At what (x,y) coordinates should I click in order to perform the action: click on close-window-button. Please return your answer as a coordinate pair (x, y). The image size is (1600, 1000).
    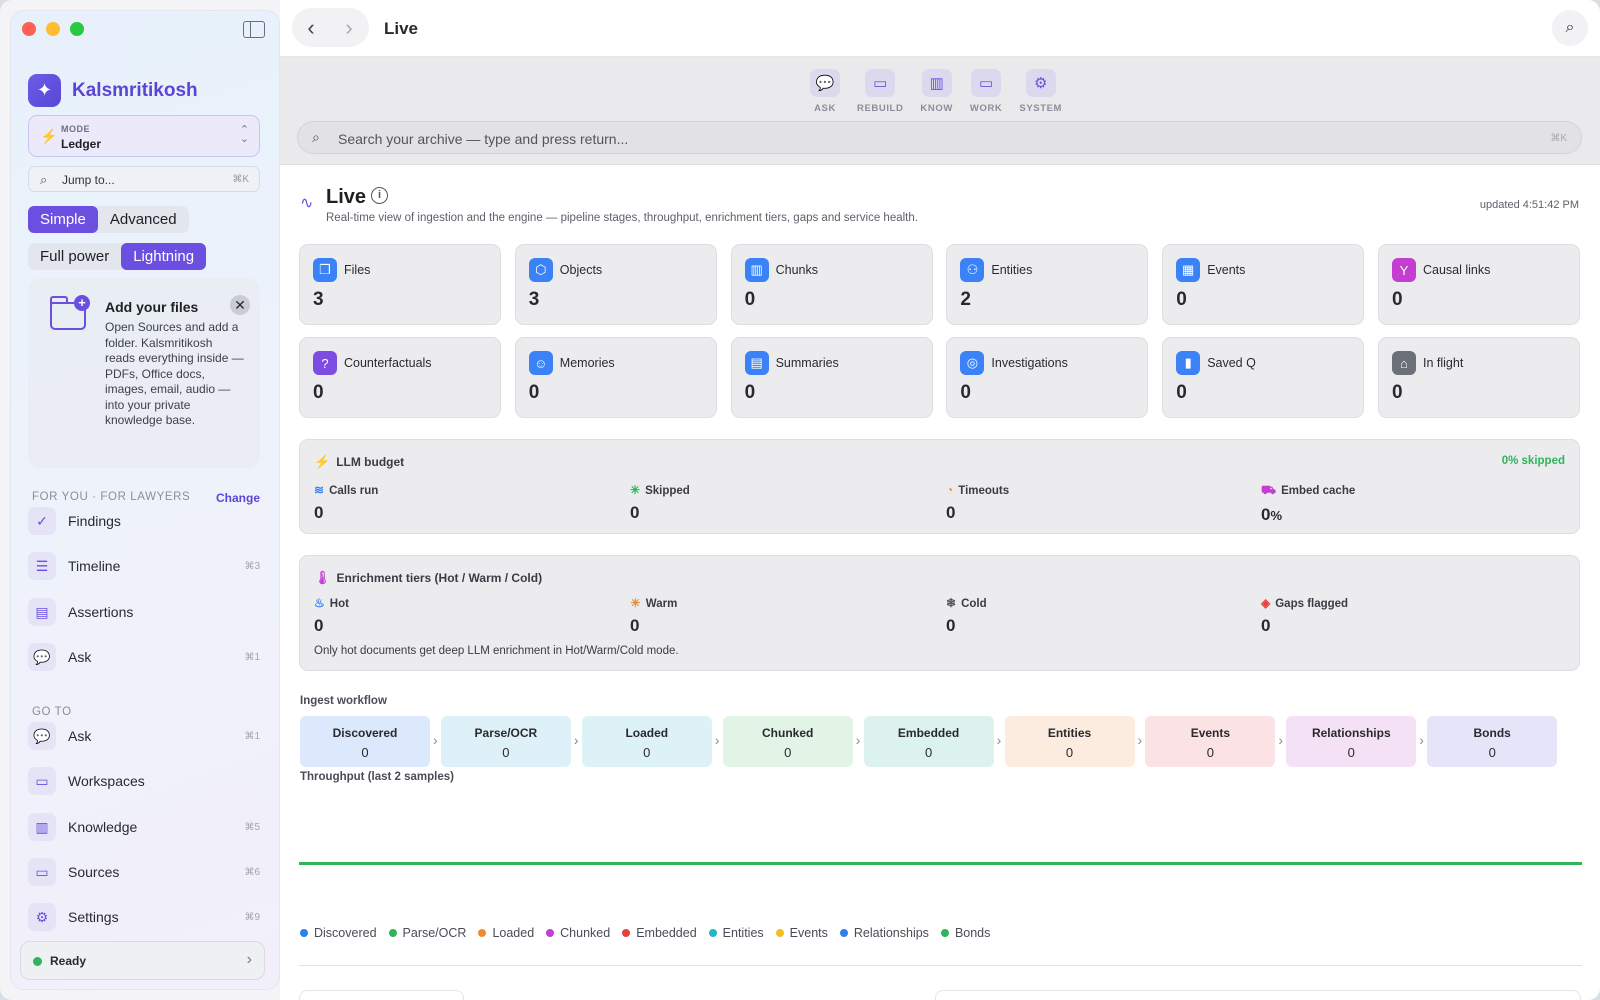
    Looking at the image, I should click on (29, 29).